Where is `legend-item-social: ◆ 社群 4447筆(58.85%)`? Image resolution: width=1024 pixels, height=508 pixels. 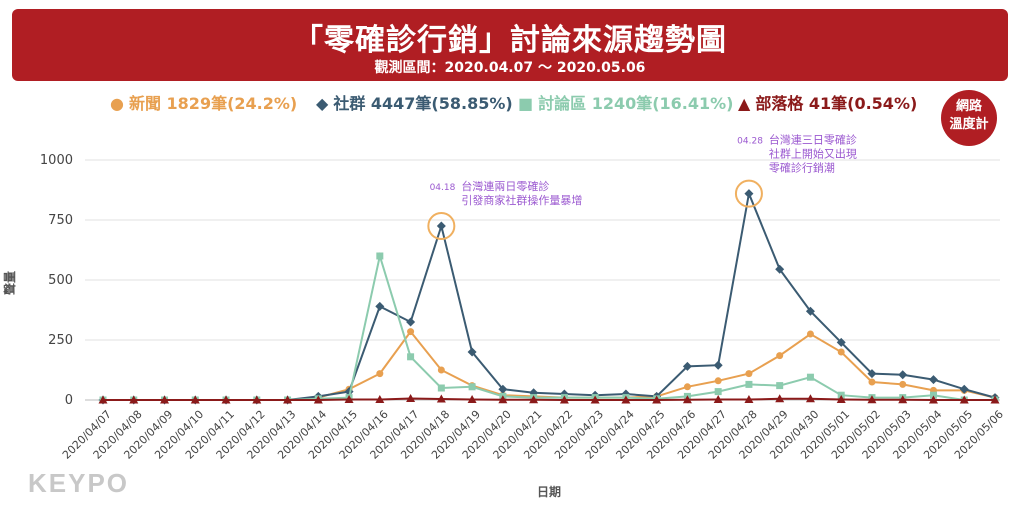
legend-item-social: ◆ 社群 4447筆(58.85%) is located at coordinates (414, 102).